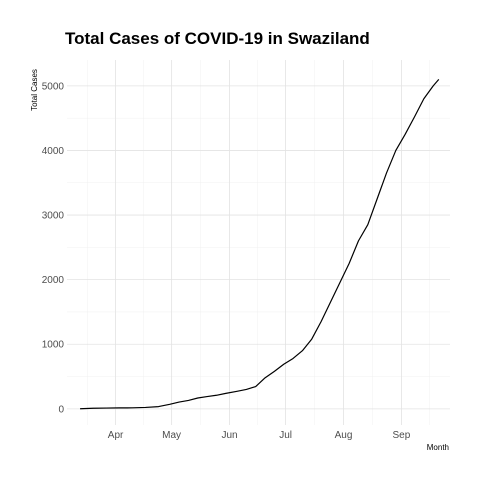  Describe the element at coordinates (53, 248) in the screenshot. I see `y-tick-labels: 0 1000 2000 3000 4000 5000` at that location.